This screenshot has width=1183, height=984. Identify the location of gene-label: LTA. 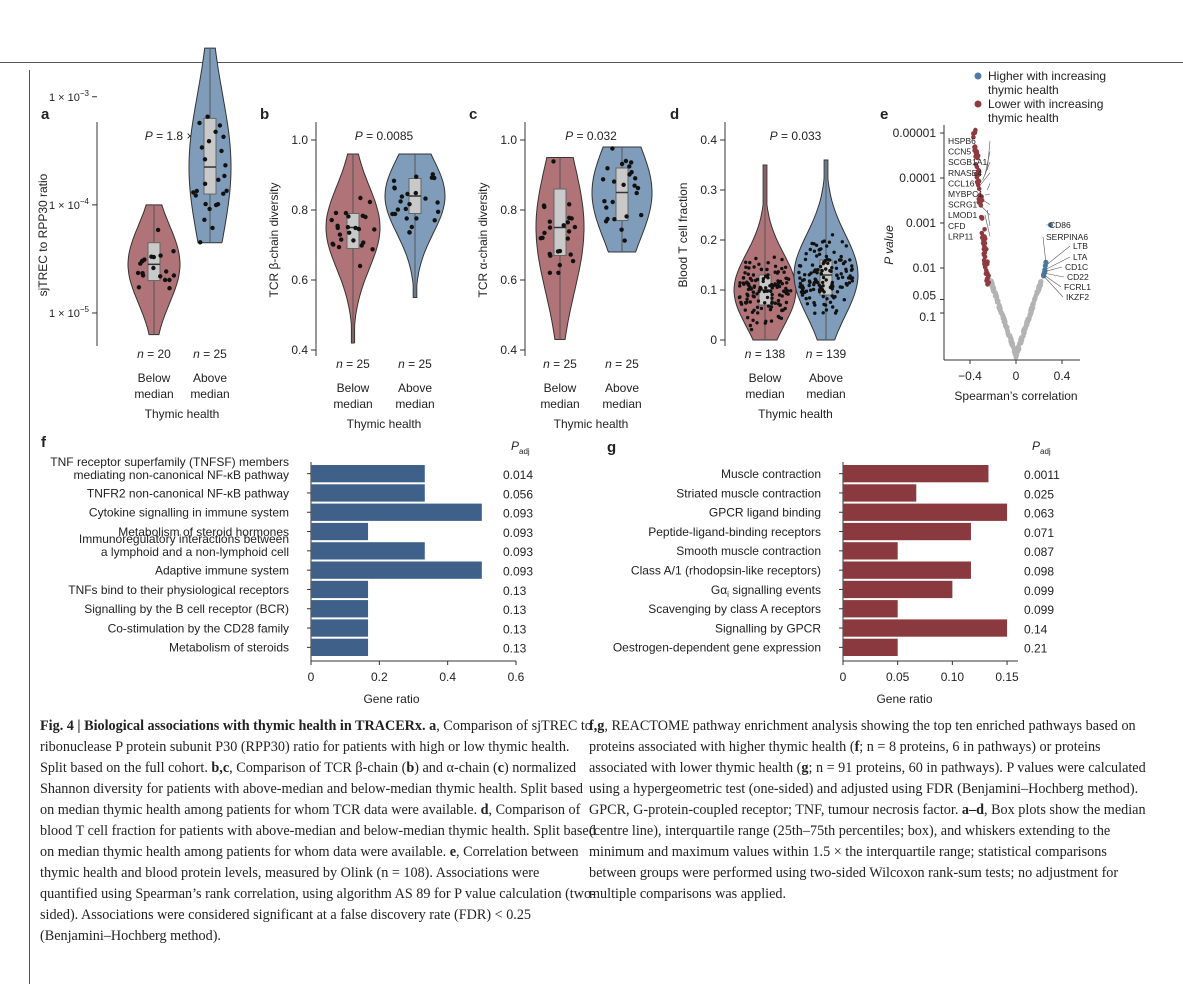
(1080, 257).